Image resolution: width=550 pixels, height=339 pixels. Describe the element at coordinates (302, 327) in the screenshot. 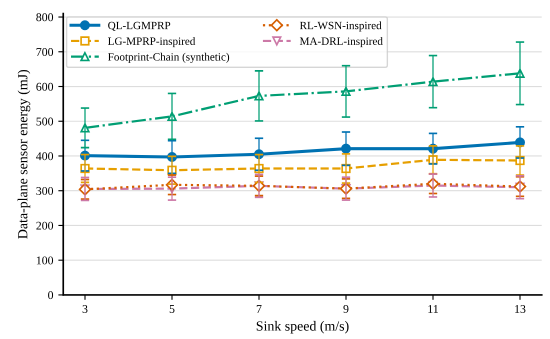

I see `x-axis-title: Sink speed (m/s)` at that location.